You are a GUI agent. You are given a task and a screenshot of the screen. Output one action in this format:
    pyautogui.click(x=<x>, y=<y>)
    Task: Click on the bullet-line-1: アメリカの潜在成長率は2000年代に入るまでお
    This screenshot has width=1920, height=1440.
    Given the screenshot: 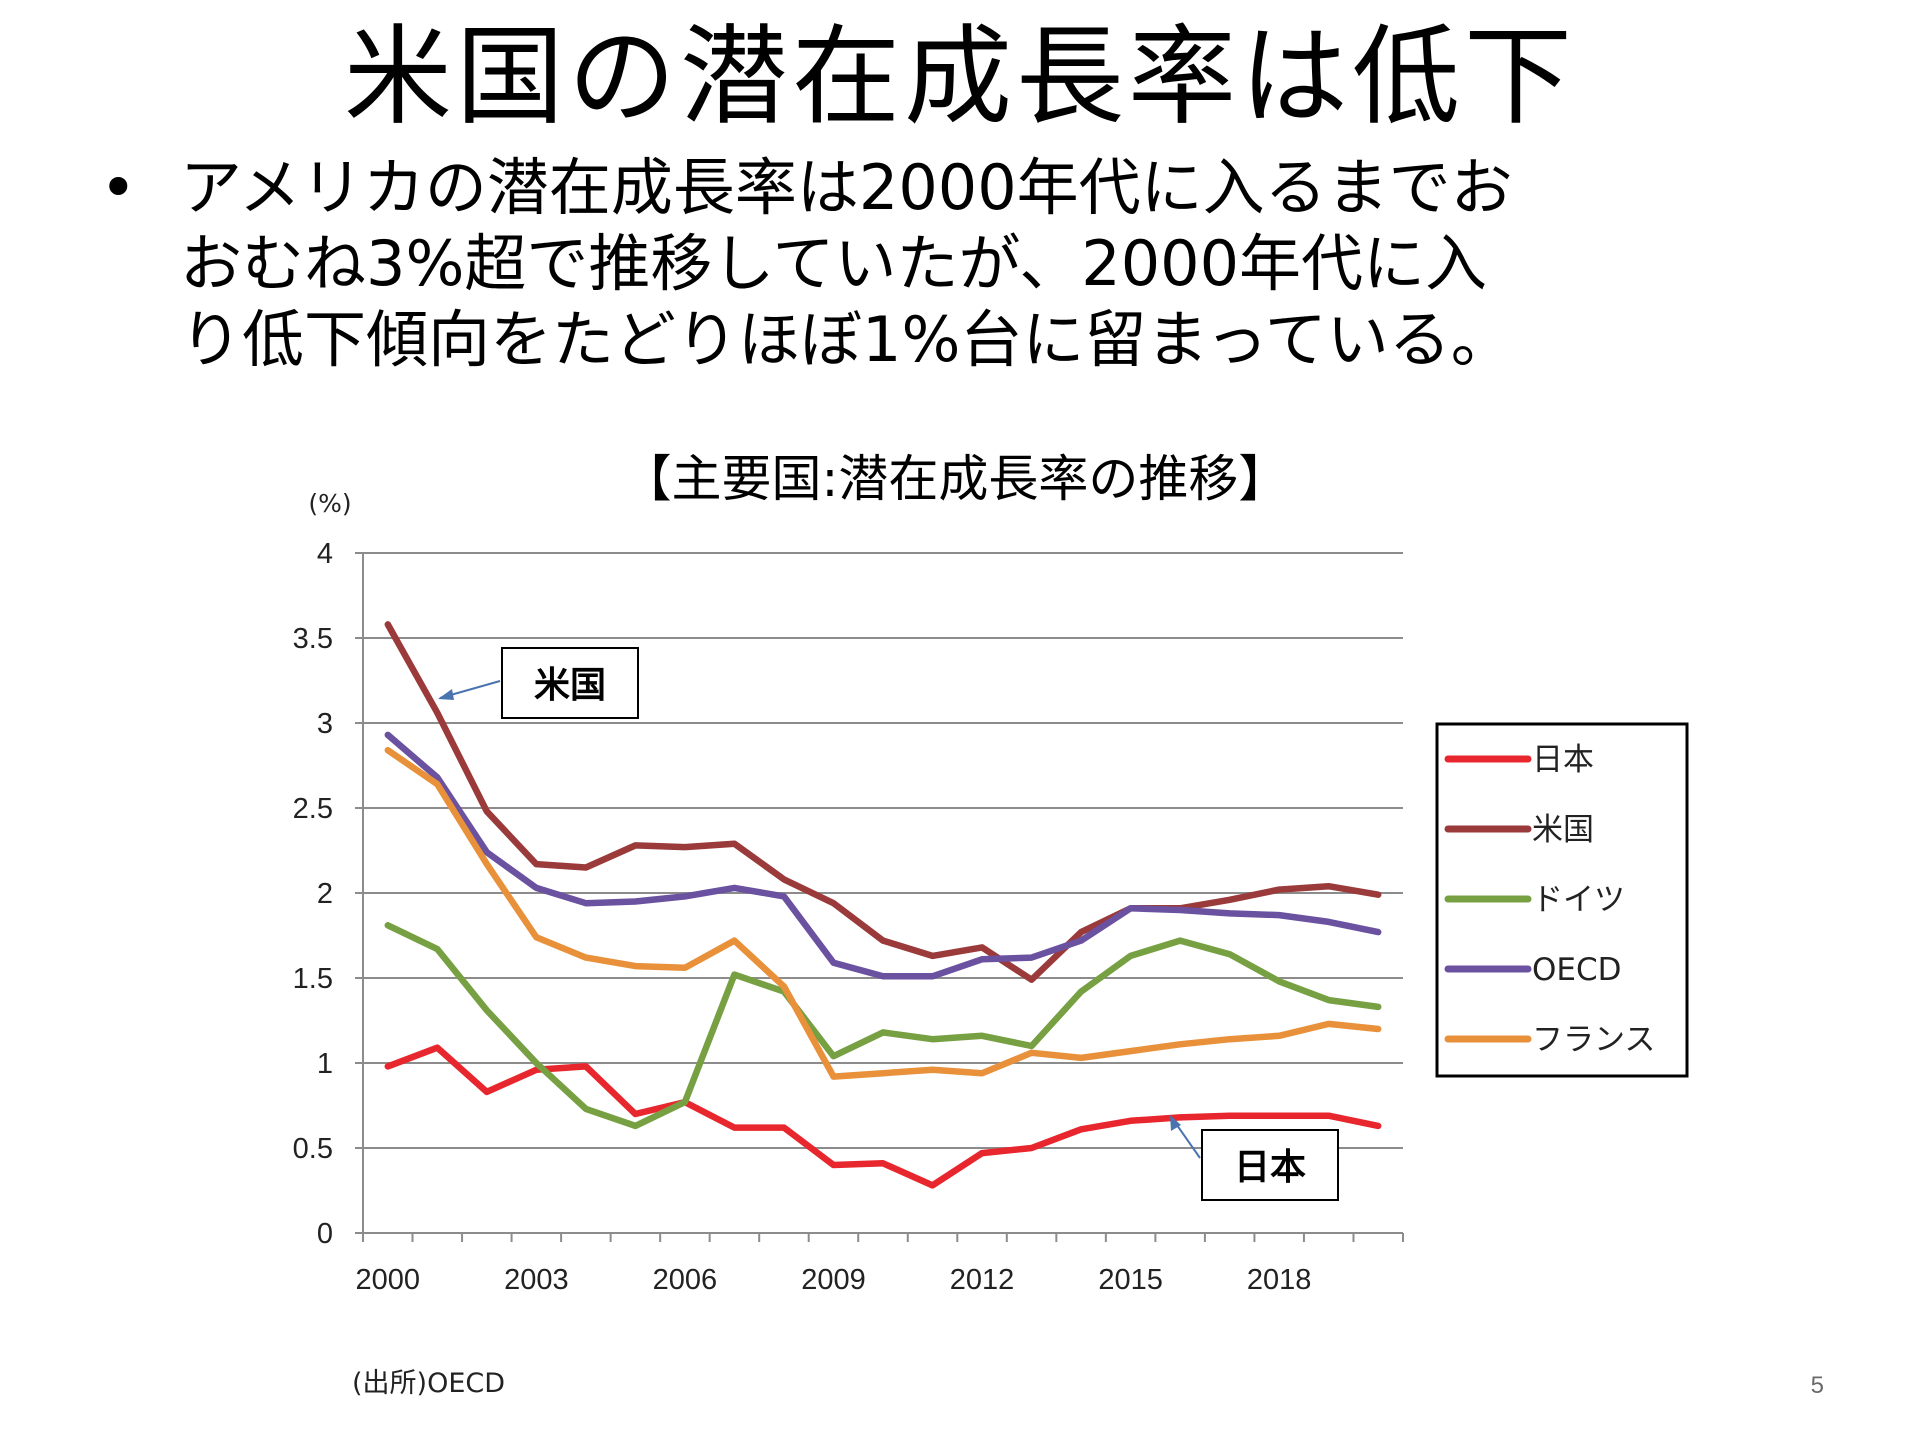 What is the action you would take?
    pyautogui.click(x=846, y=187)
    